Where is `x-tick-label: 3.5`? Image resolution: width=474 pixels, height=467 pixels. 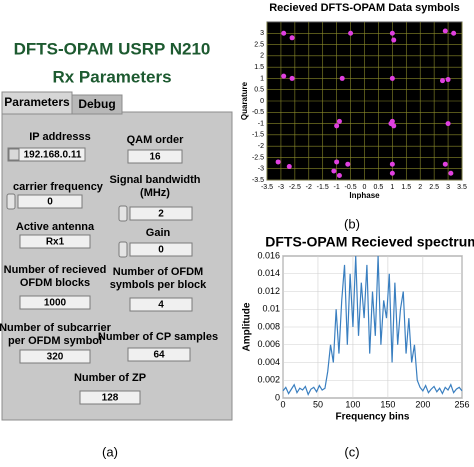
x-tick-label: 3.5 is located at coordinates (462, 187).